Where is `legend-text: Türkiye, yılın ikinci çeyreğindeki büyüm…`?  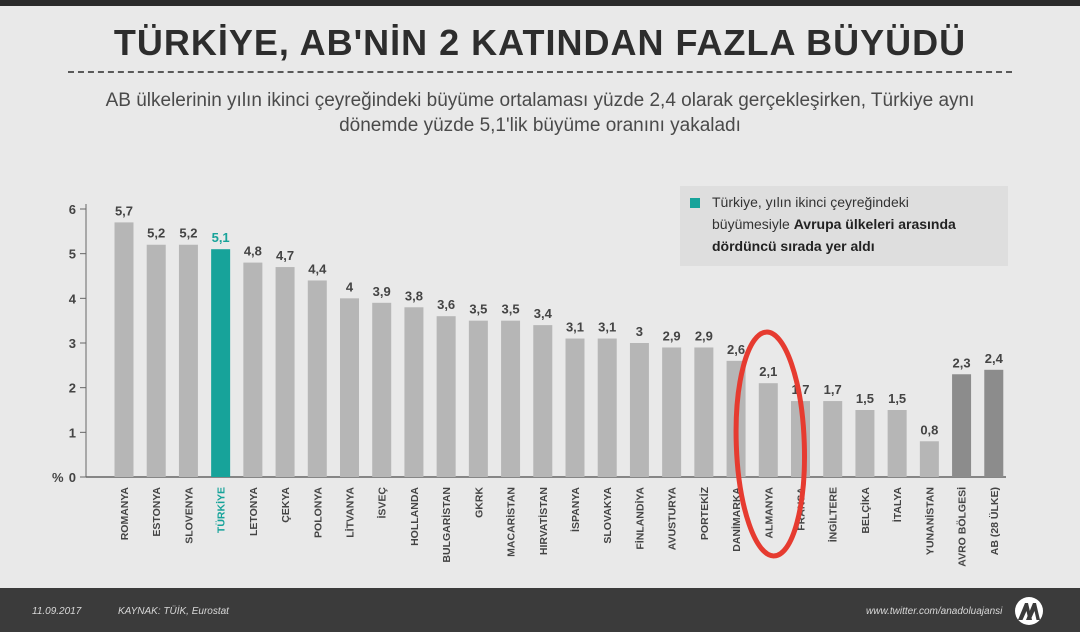 legend-text: Türkiye, yılın ikinci çeyreğindeki büyüm… is located at coordinates (857, 224).